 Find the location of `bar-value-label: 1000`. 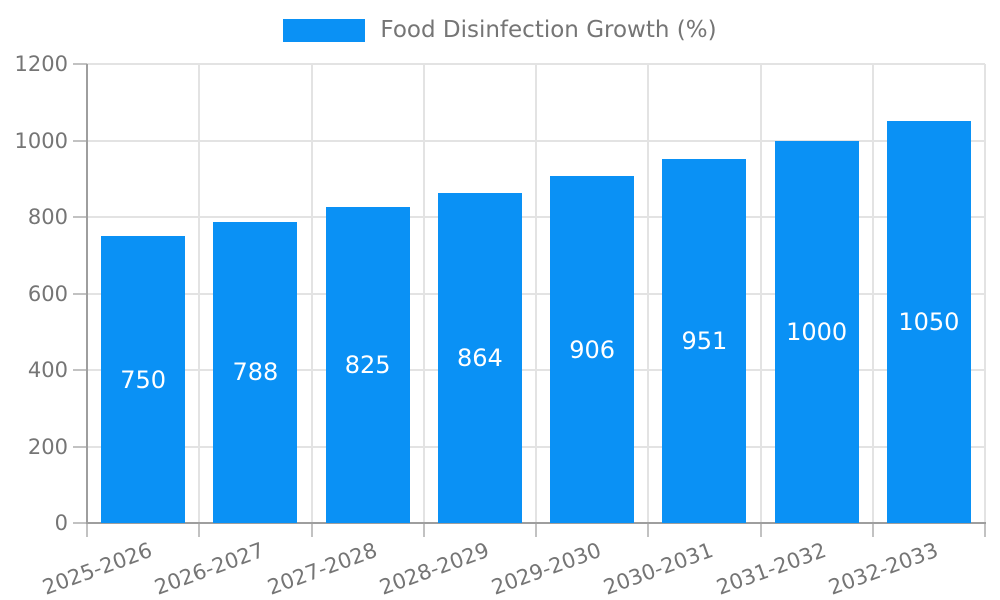

bar-value-label: 1000 is located at coordinates (817, 331).